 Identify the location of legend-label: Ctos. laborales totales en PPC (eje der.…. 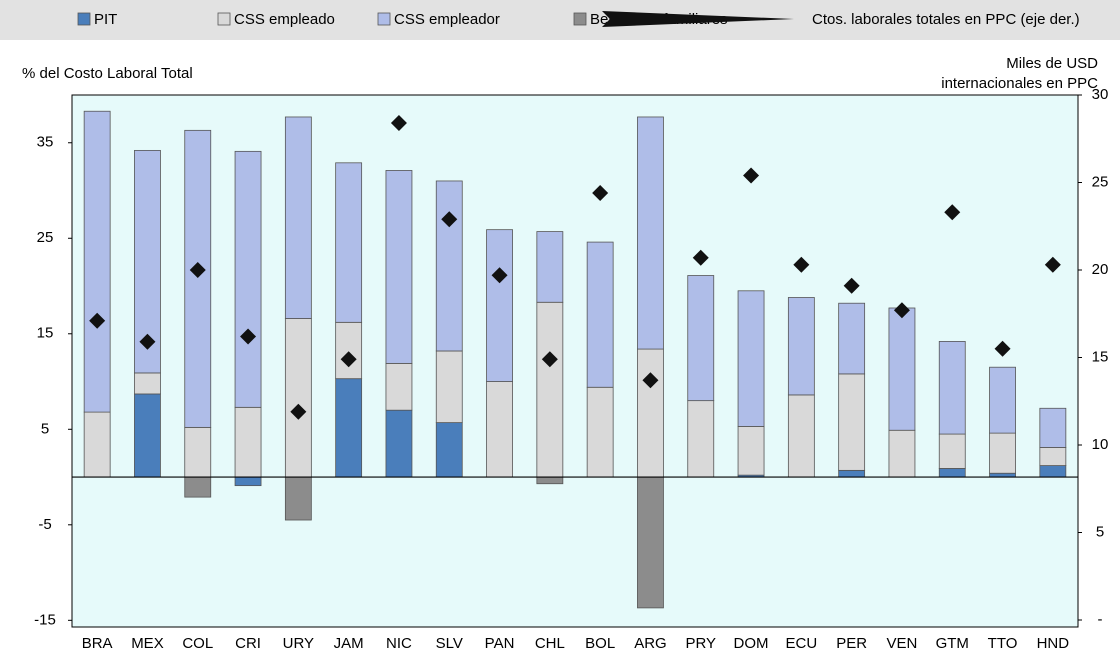
(946, 19).